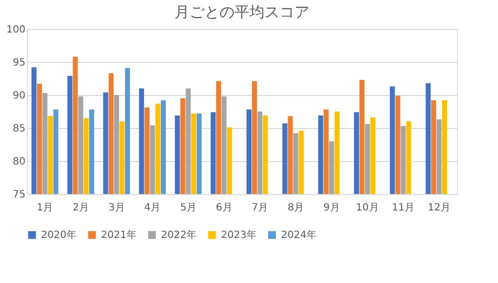 This screenshot has height=283, width=498. Describe the element at coordinates (58, 235) in the screenshot. I see `legend-label: 2020年` at that location.